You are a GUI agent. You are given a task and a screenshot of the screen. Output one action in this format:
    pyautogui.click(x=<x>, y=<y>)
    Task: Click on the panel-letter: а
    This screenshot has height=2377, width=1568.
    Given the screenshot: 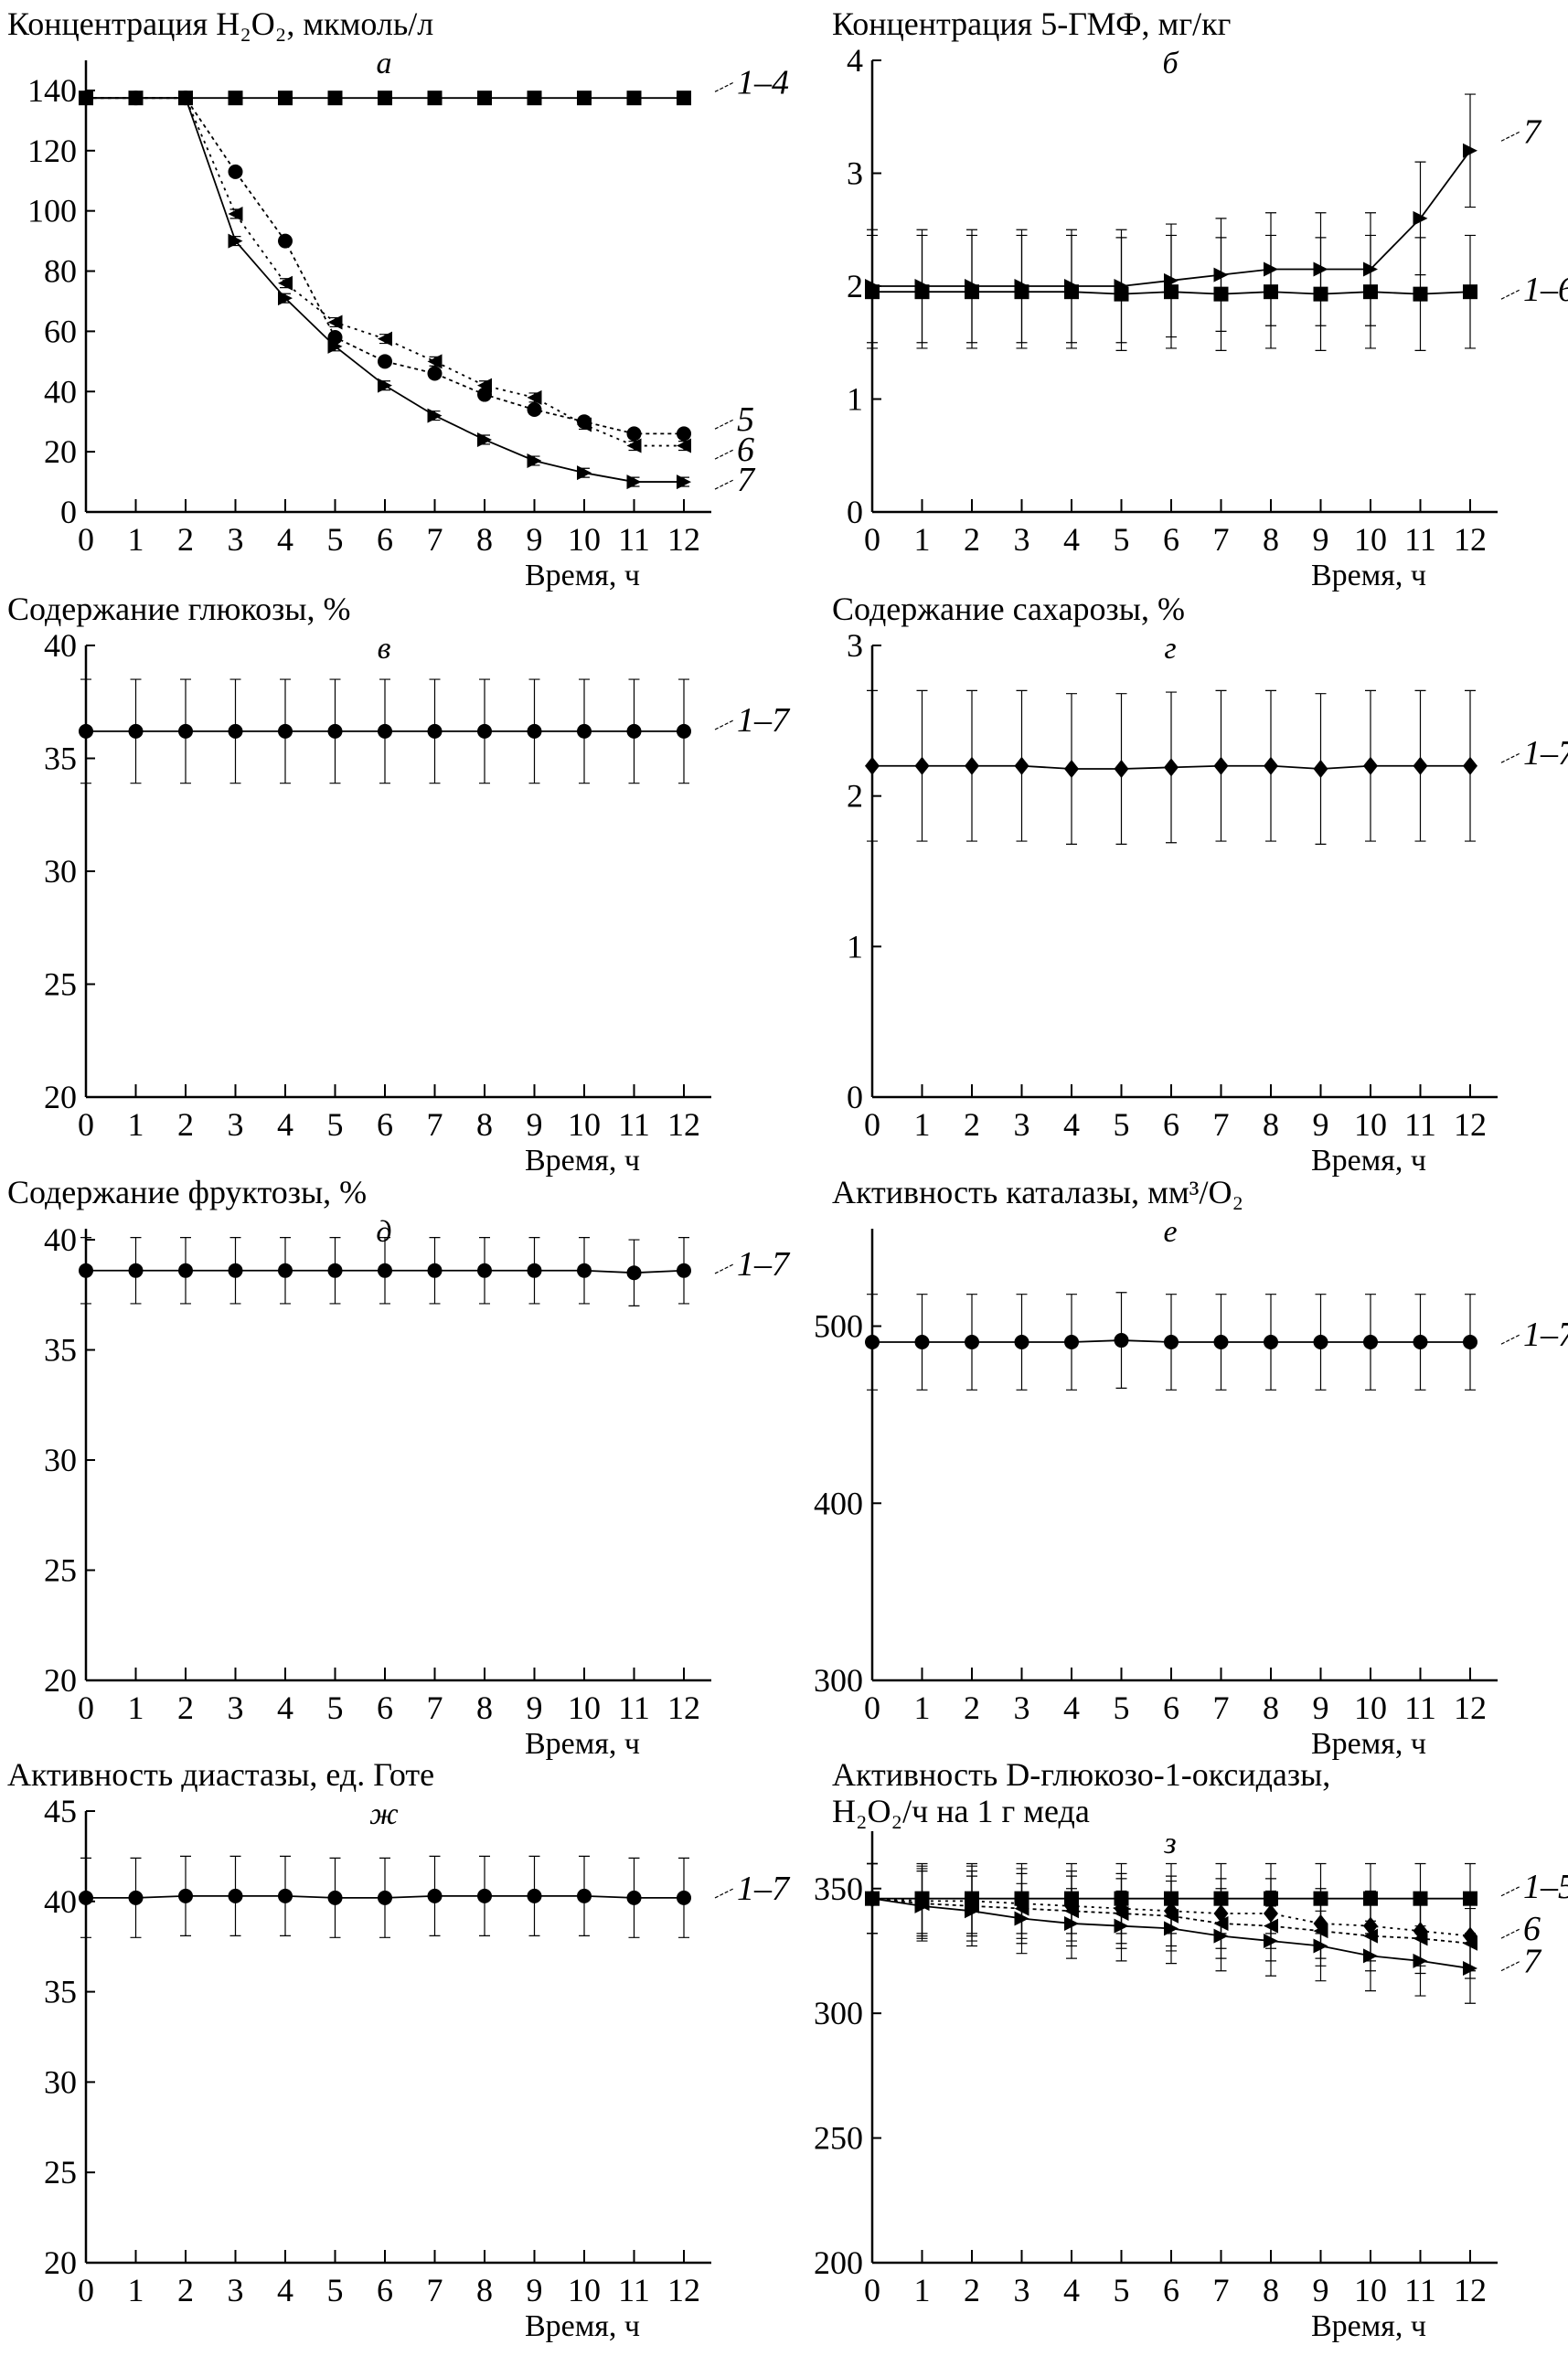 What is the action you would take?
    pyautogui.click(x=384, y=63)
    